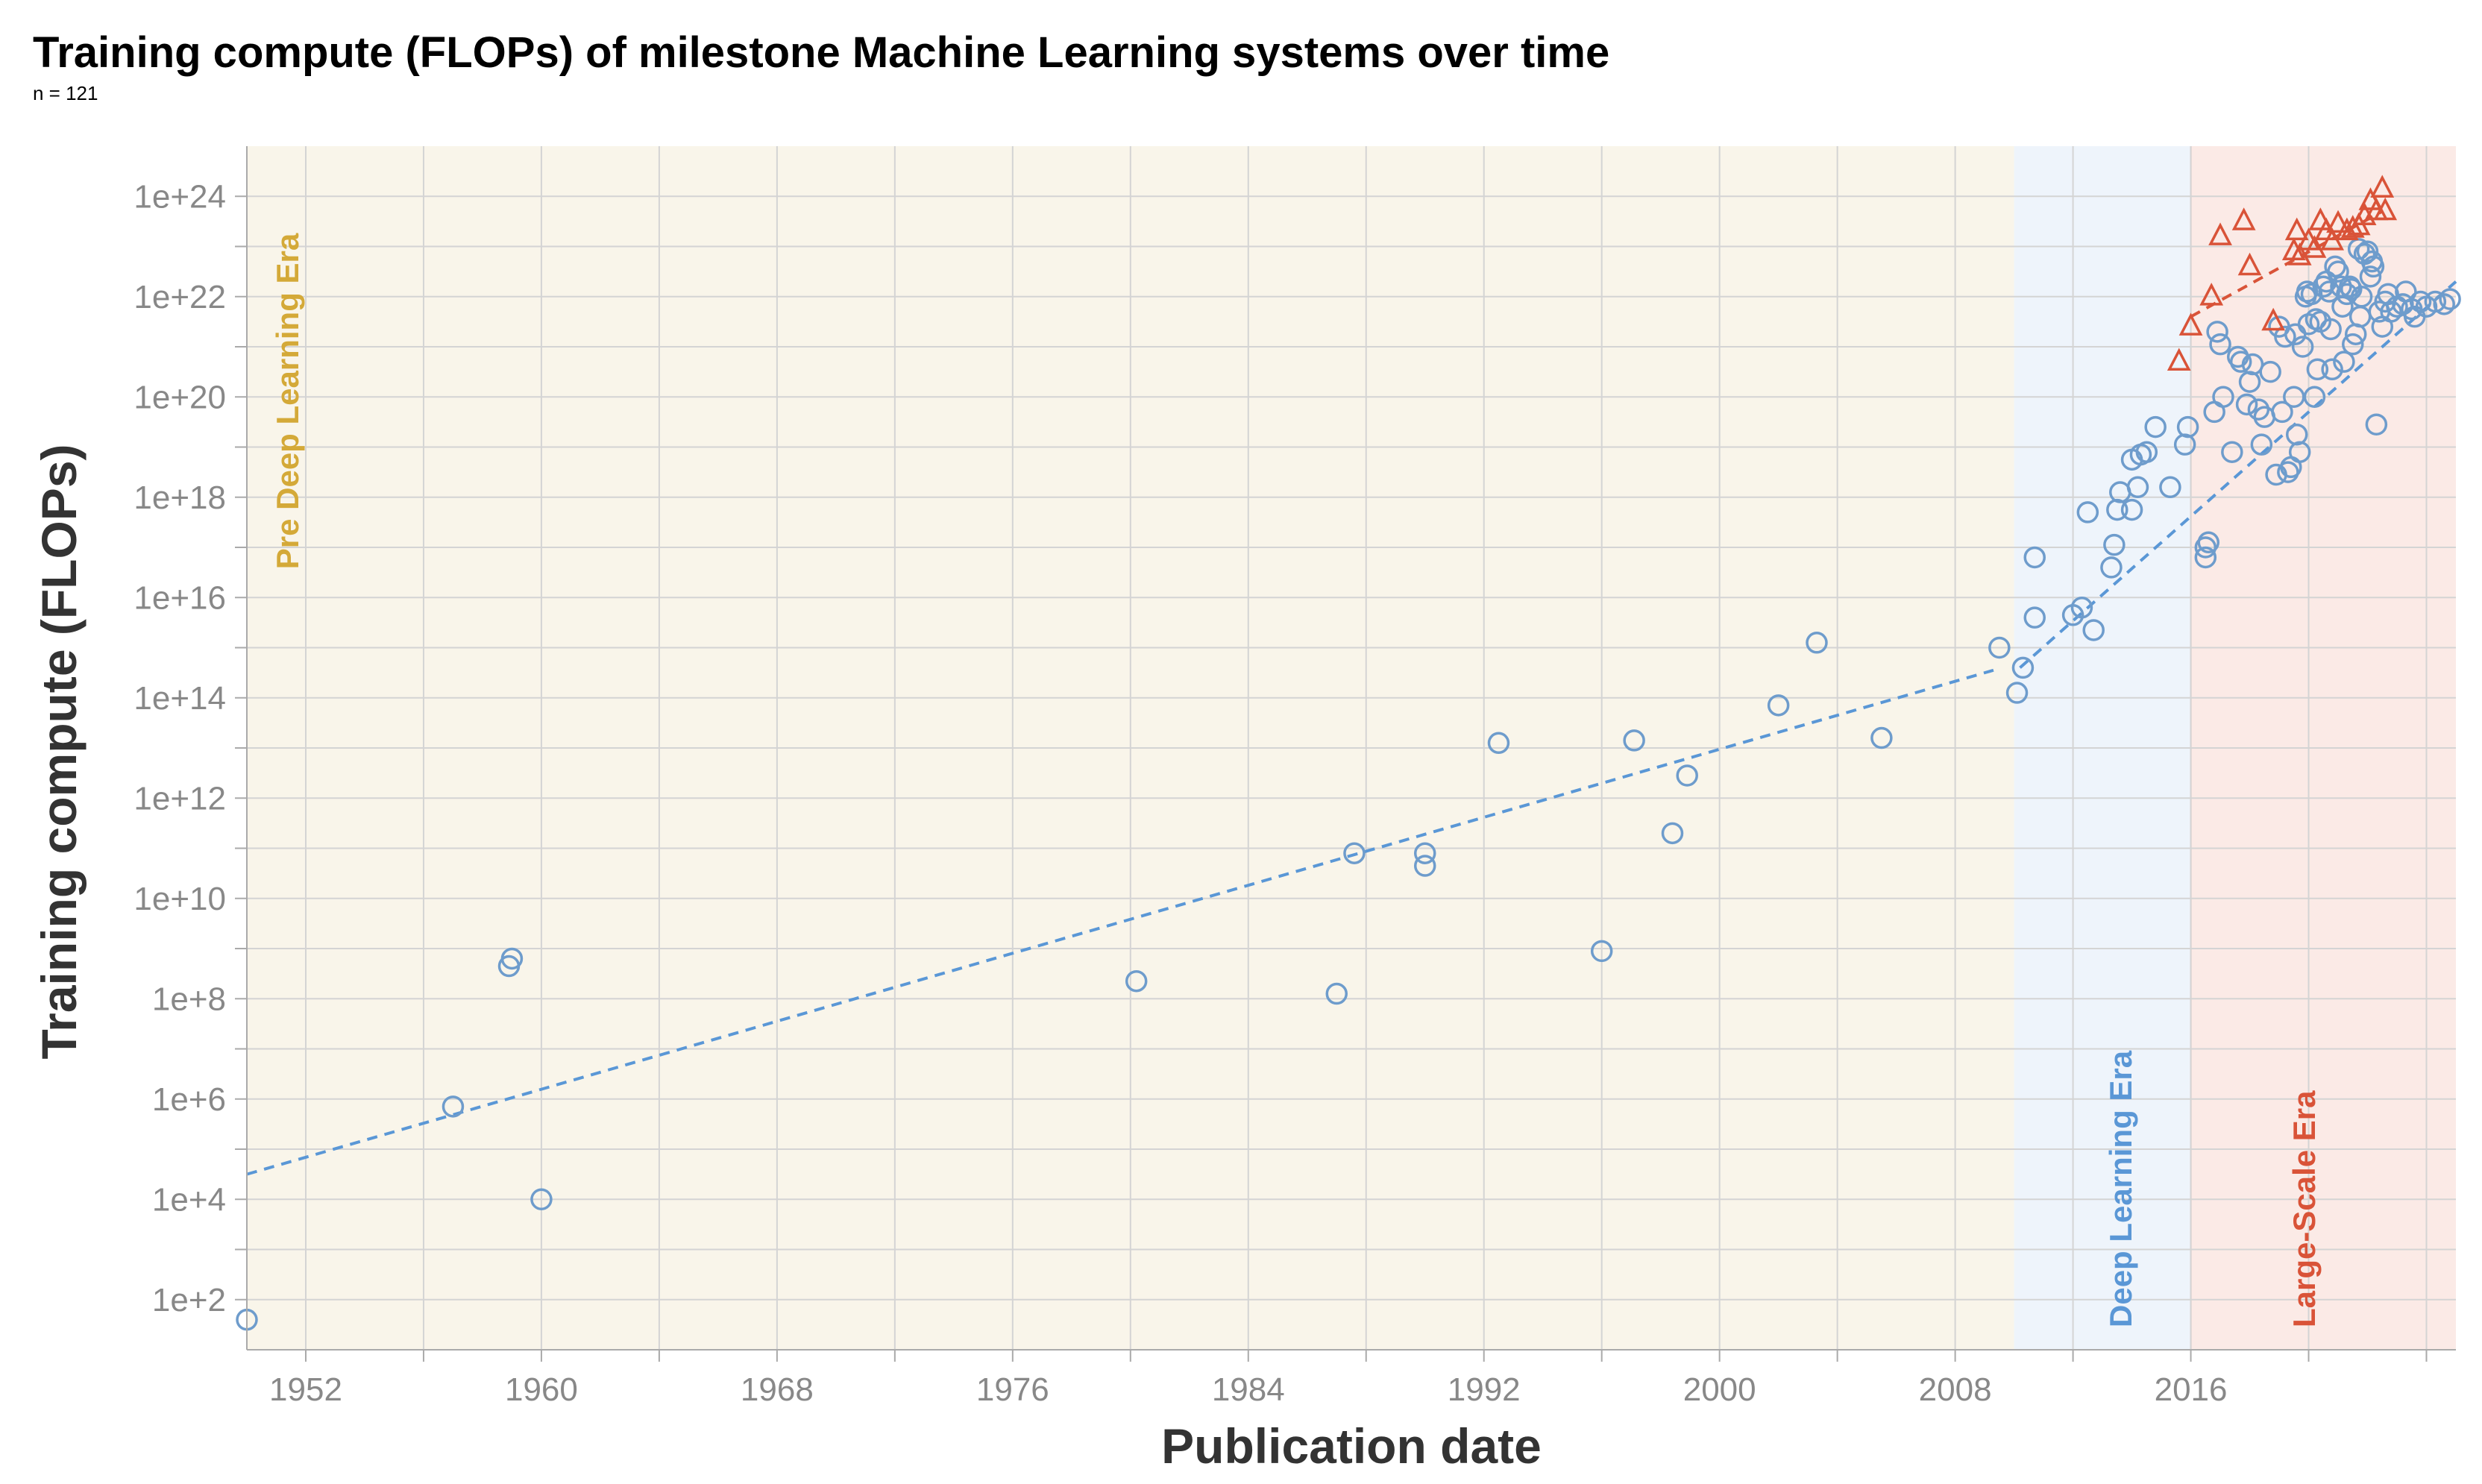  What do you see at coordinates (179, 397) in the screenshot?
I see `y-tick-label: 1e+20` at bounding box center [179, 397].